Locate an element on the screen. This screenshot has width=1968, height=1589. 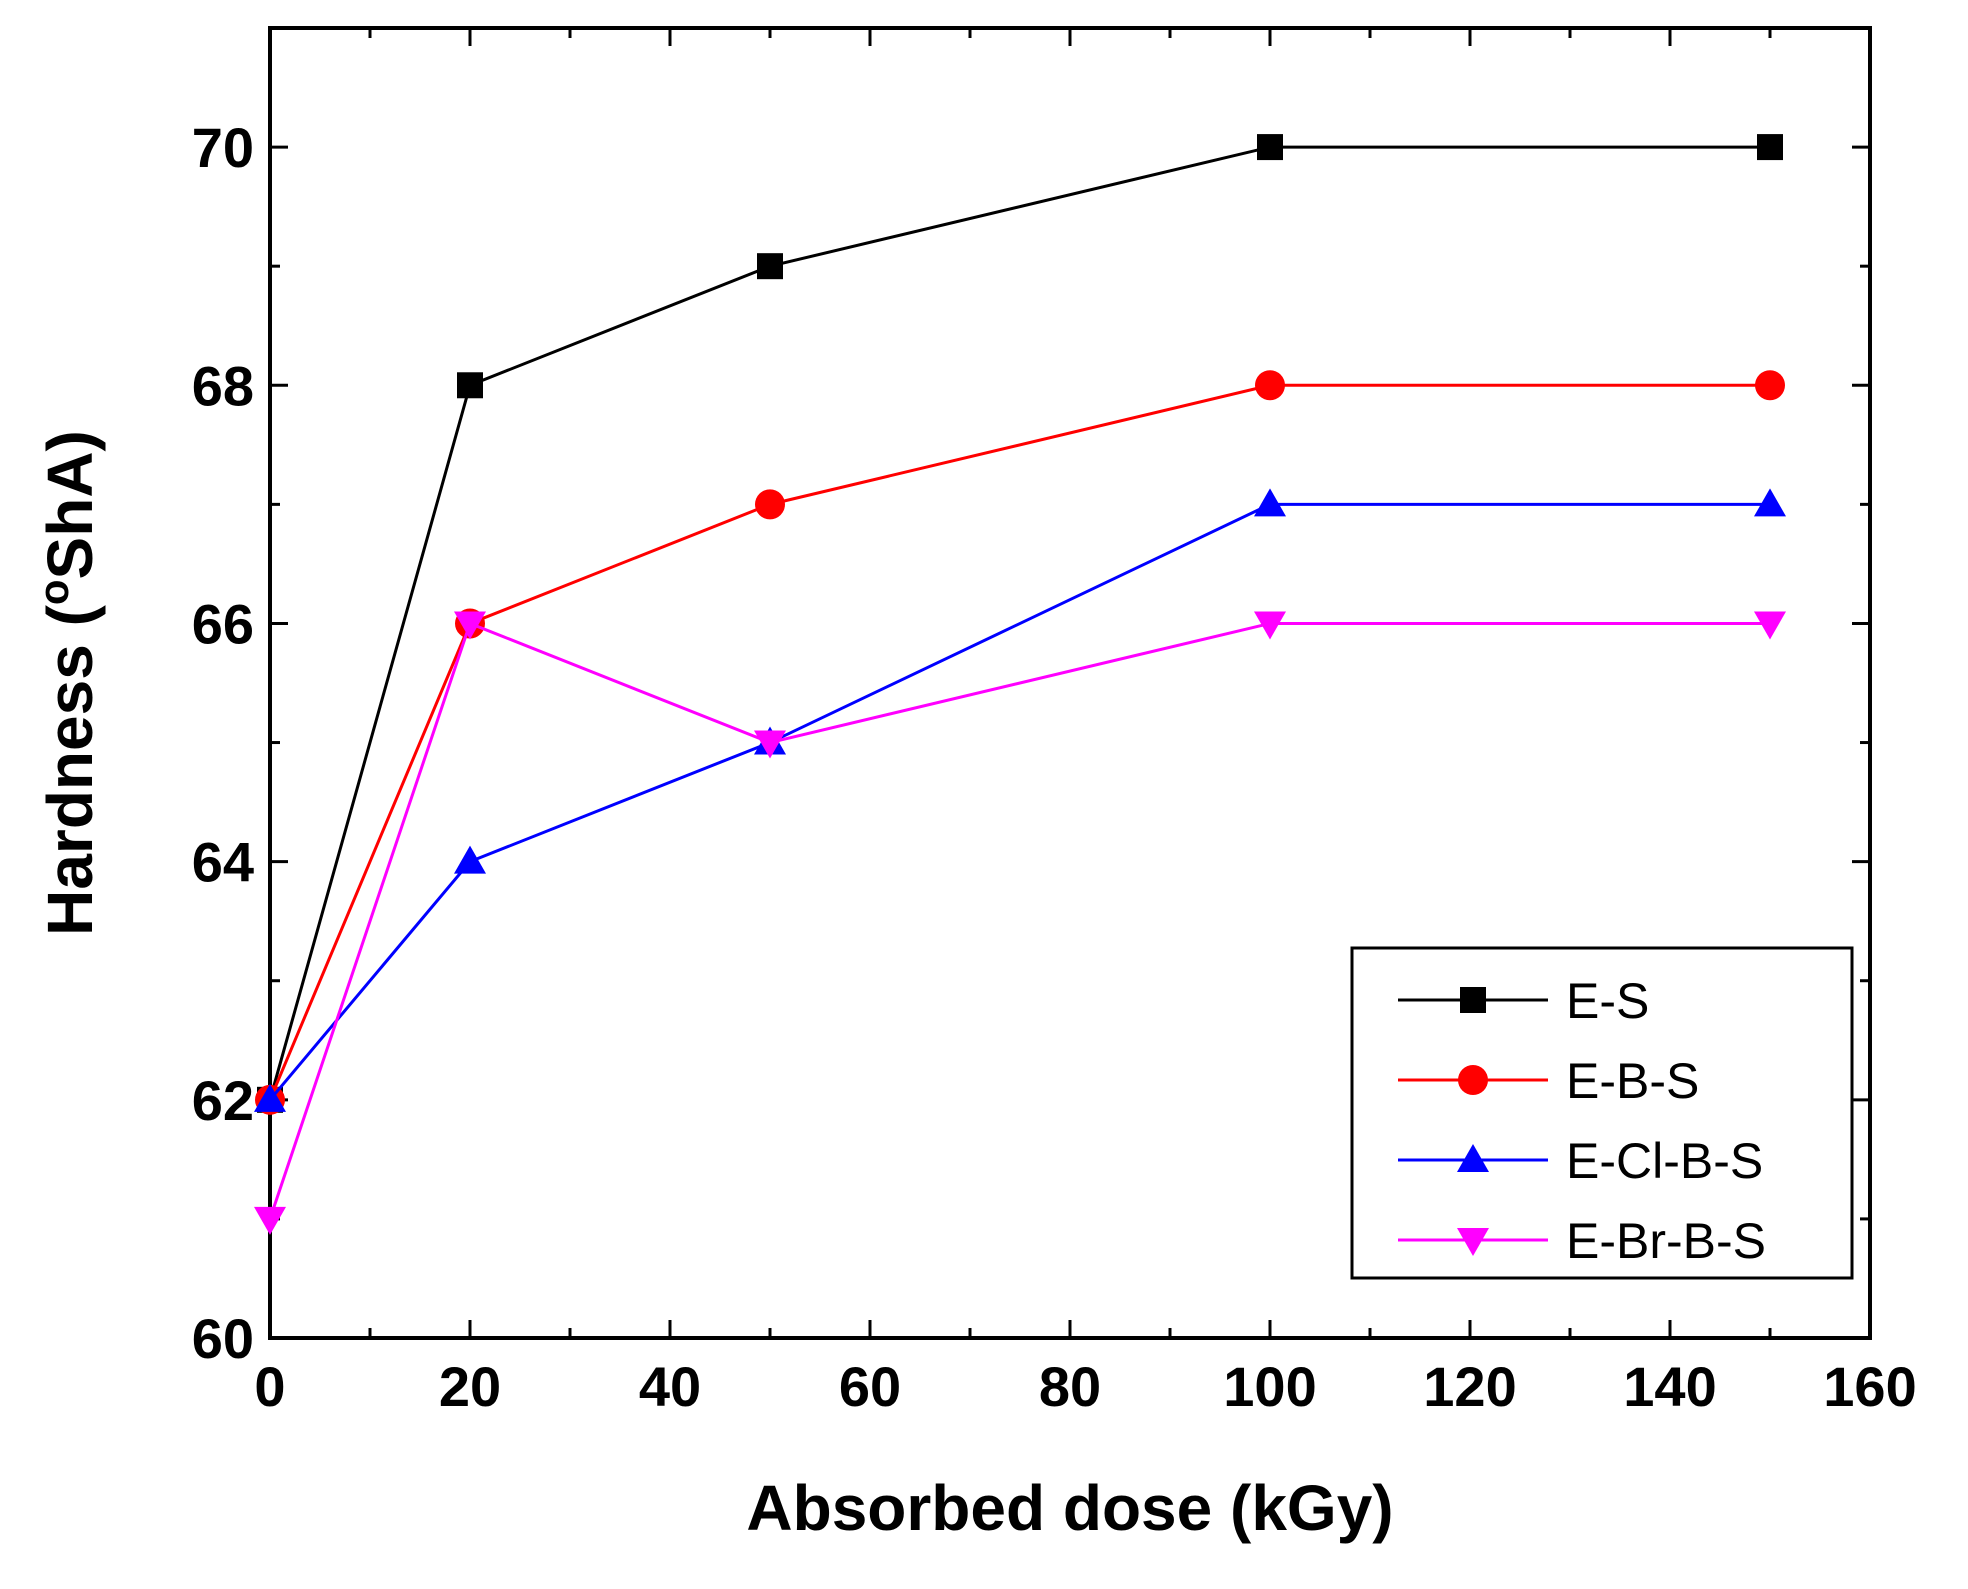
y-axis-title-main: Hardness ( is located at coordinates (70, 769).